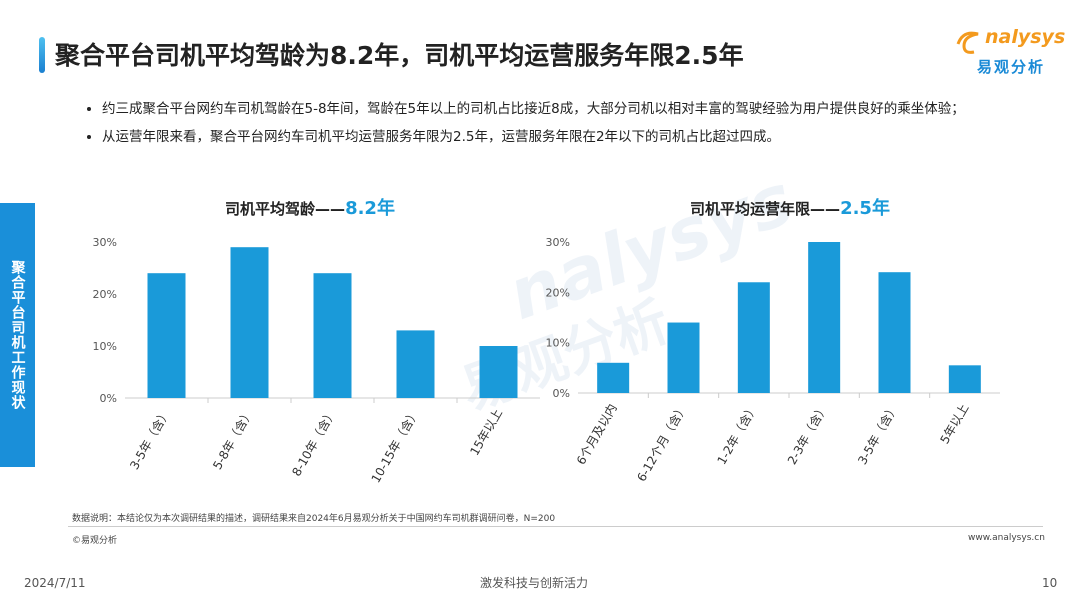  Describe the element at coordinates (1011, 67) in the screenshot. I see `logo-cn: 易观分析` at that location.